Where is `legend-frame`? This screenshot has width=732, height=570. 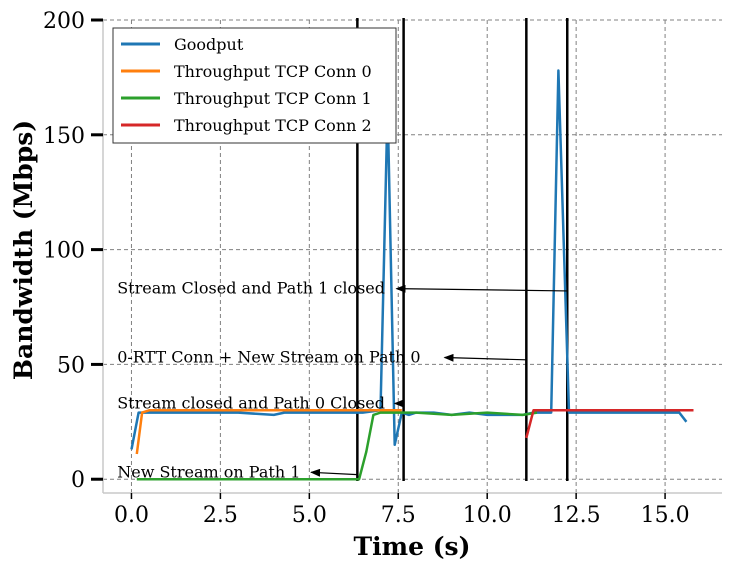
legend-frame is located at coordinates (254, 85).